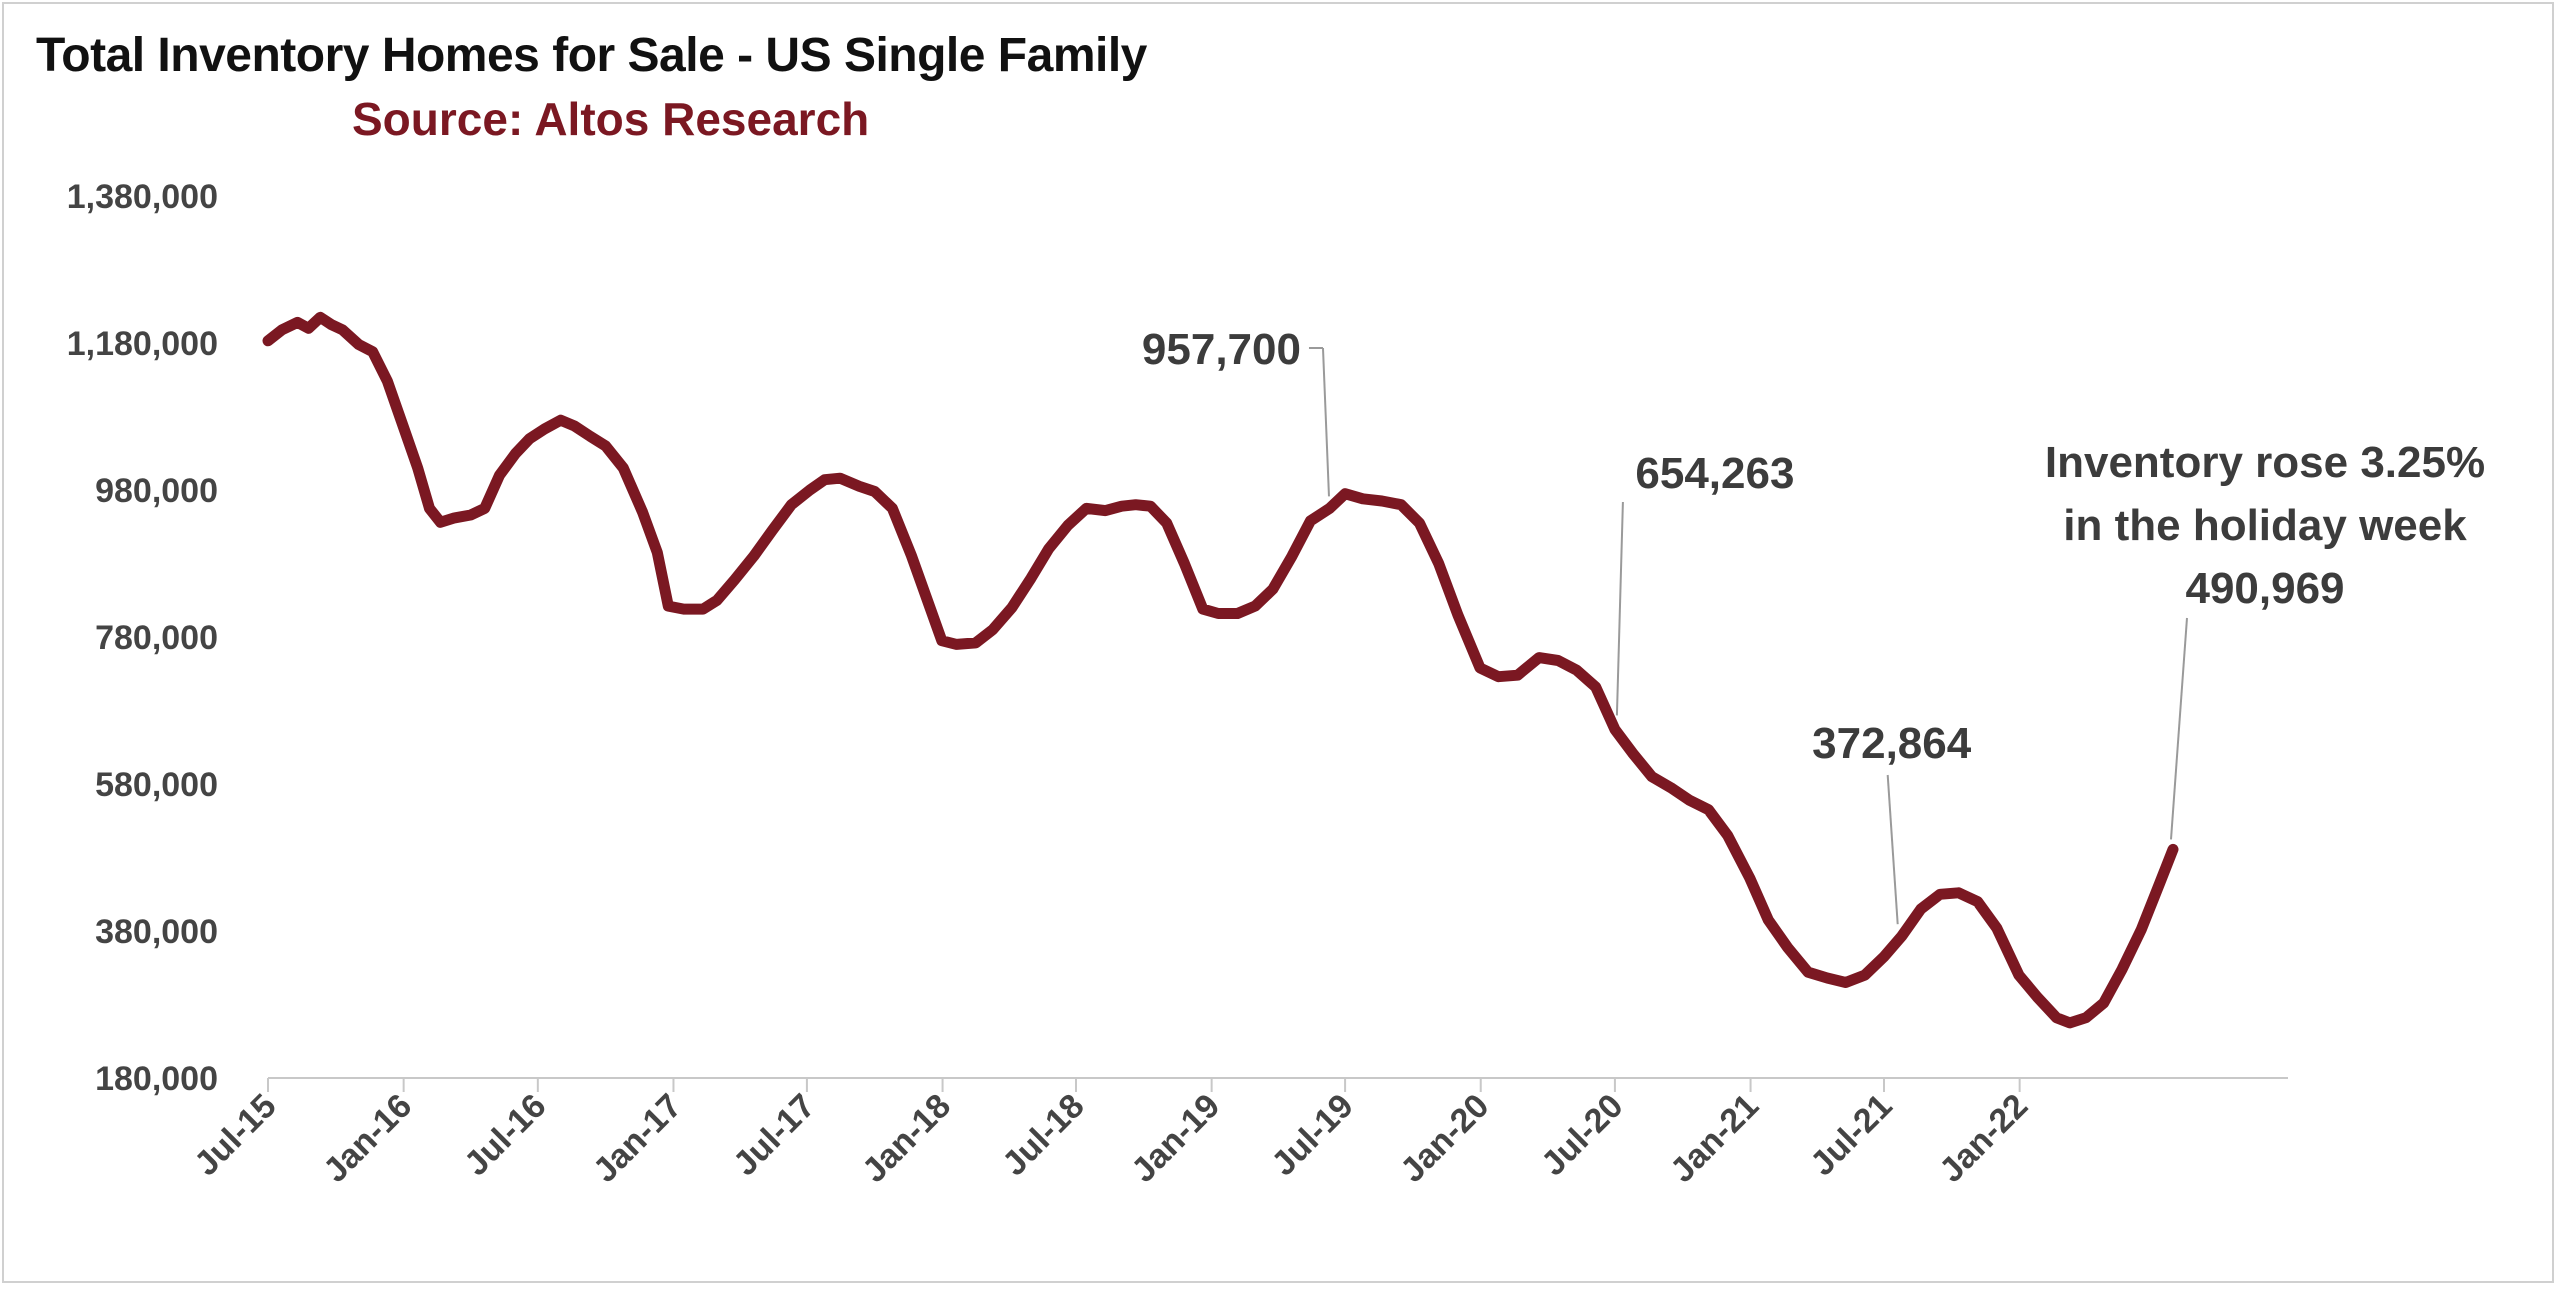  I want to click on annotation-label: 654,263, so click(1714, 473).